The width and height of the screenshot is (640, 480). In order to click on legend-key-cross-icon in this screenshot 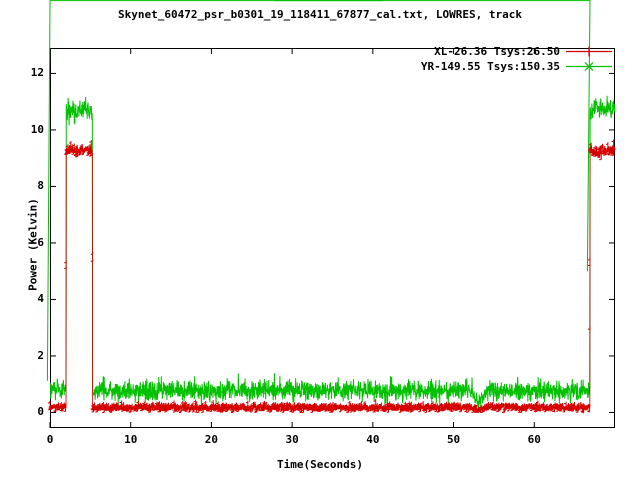, I will do `click(589, 66)`.